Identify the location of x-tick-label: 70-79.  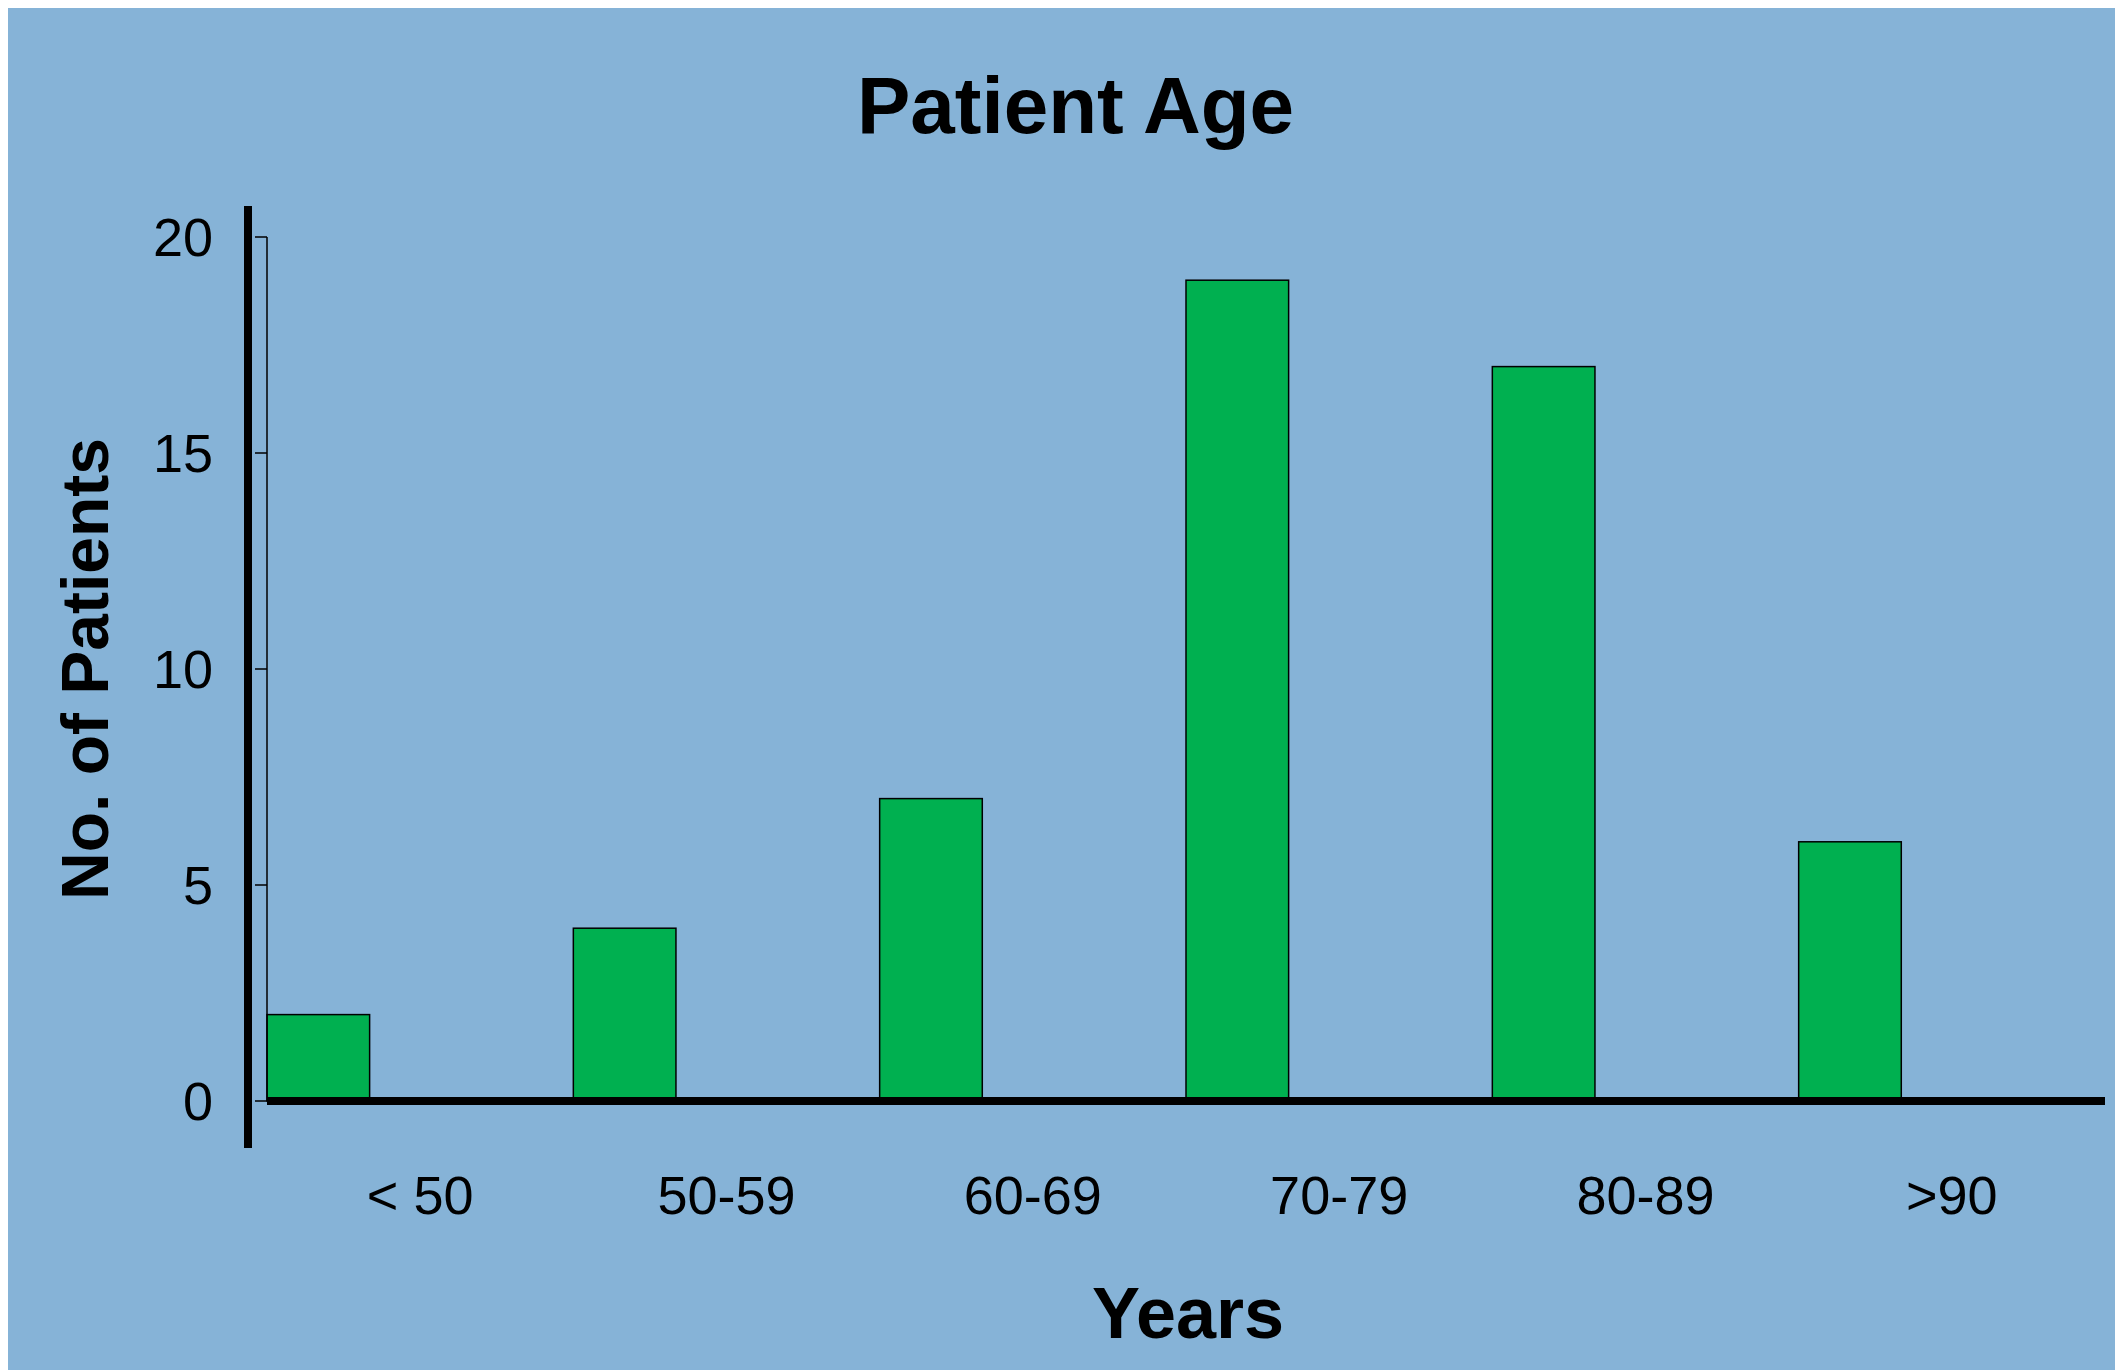
(1339, 1194).